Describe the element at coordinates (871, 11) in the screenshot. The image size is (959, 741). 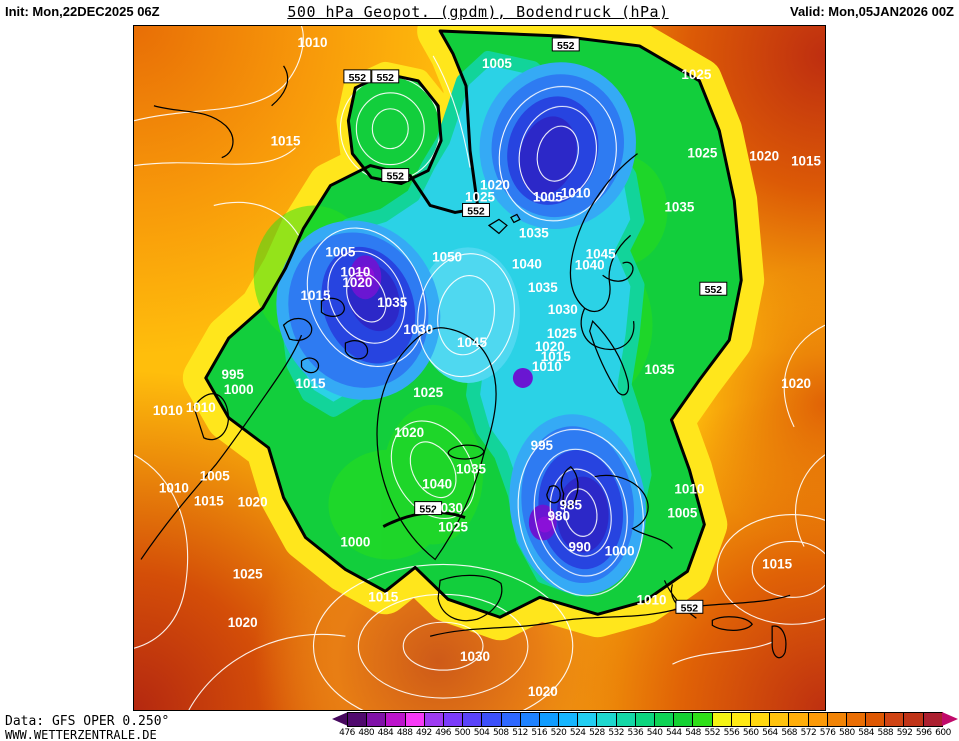
I see `valid-time-label: Valid: Mon,05JAN2026 00Z` at that location.